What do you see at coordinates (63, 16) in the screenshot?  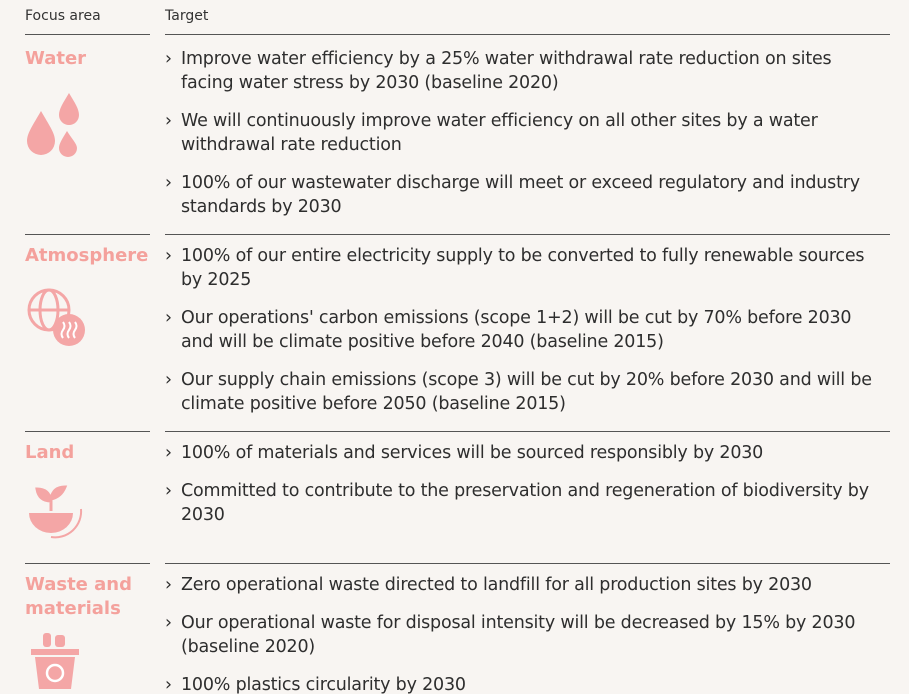 I see `header-focus: Focus area` at bounding box center [63, 16].